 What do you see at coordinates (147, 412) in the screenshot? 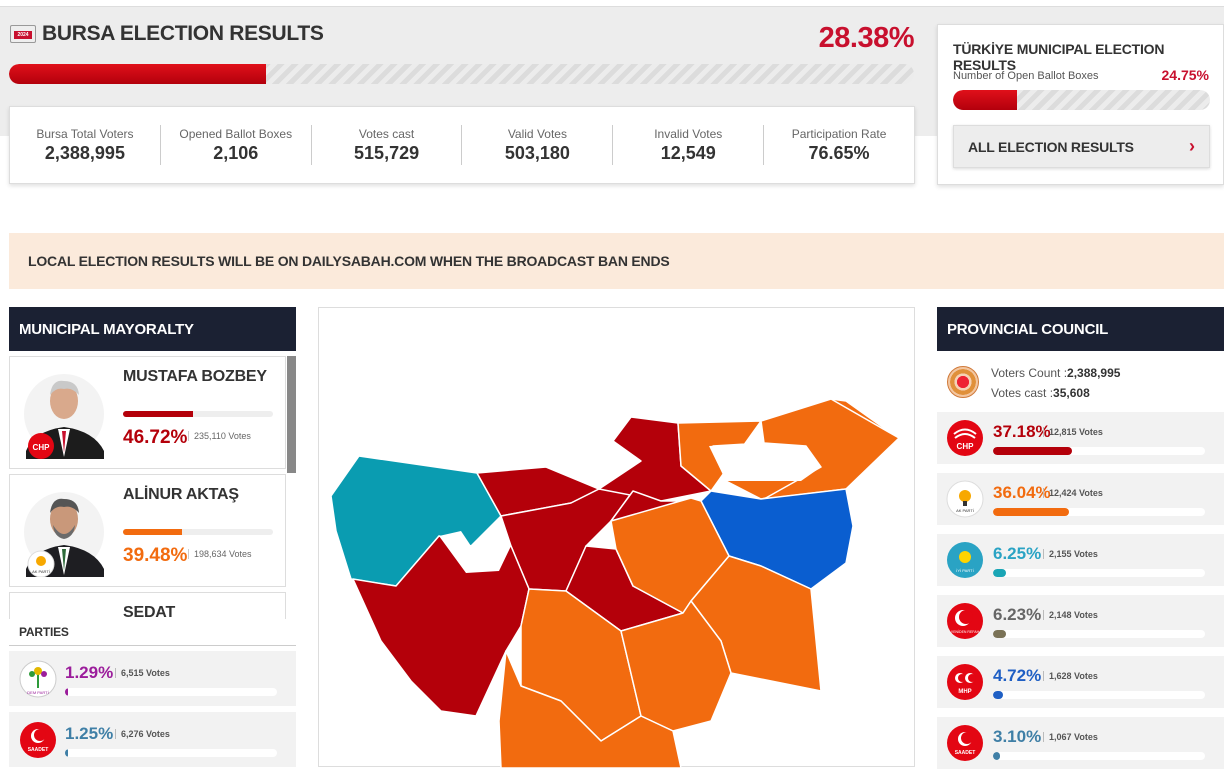
I see `candidate-card: CHP MUSTAFA BOZBEY 46.72% 235,110 Votes` at bounding box center [147, 412].